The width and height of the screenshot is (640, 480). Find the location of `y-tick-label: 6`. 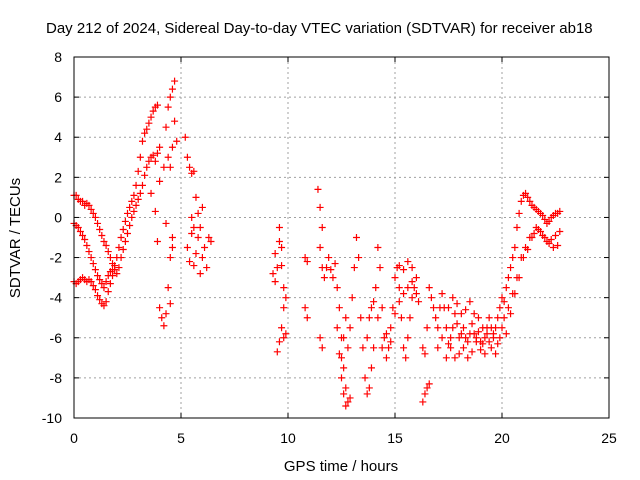

y-tick-label: 6 is located at coordinates (58, 97).